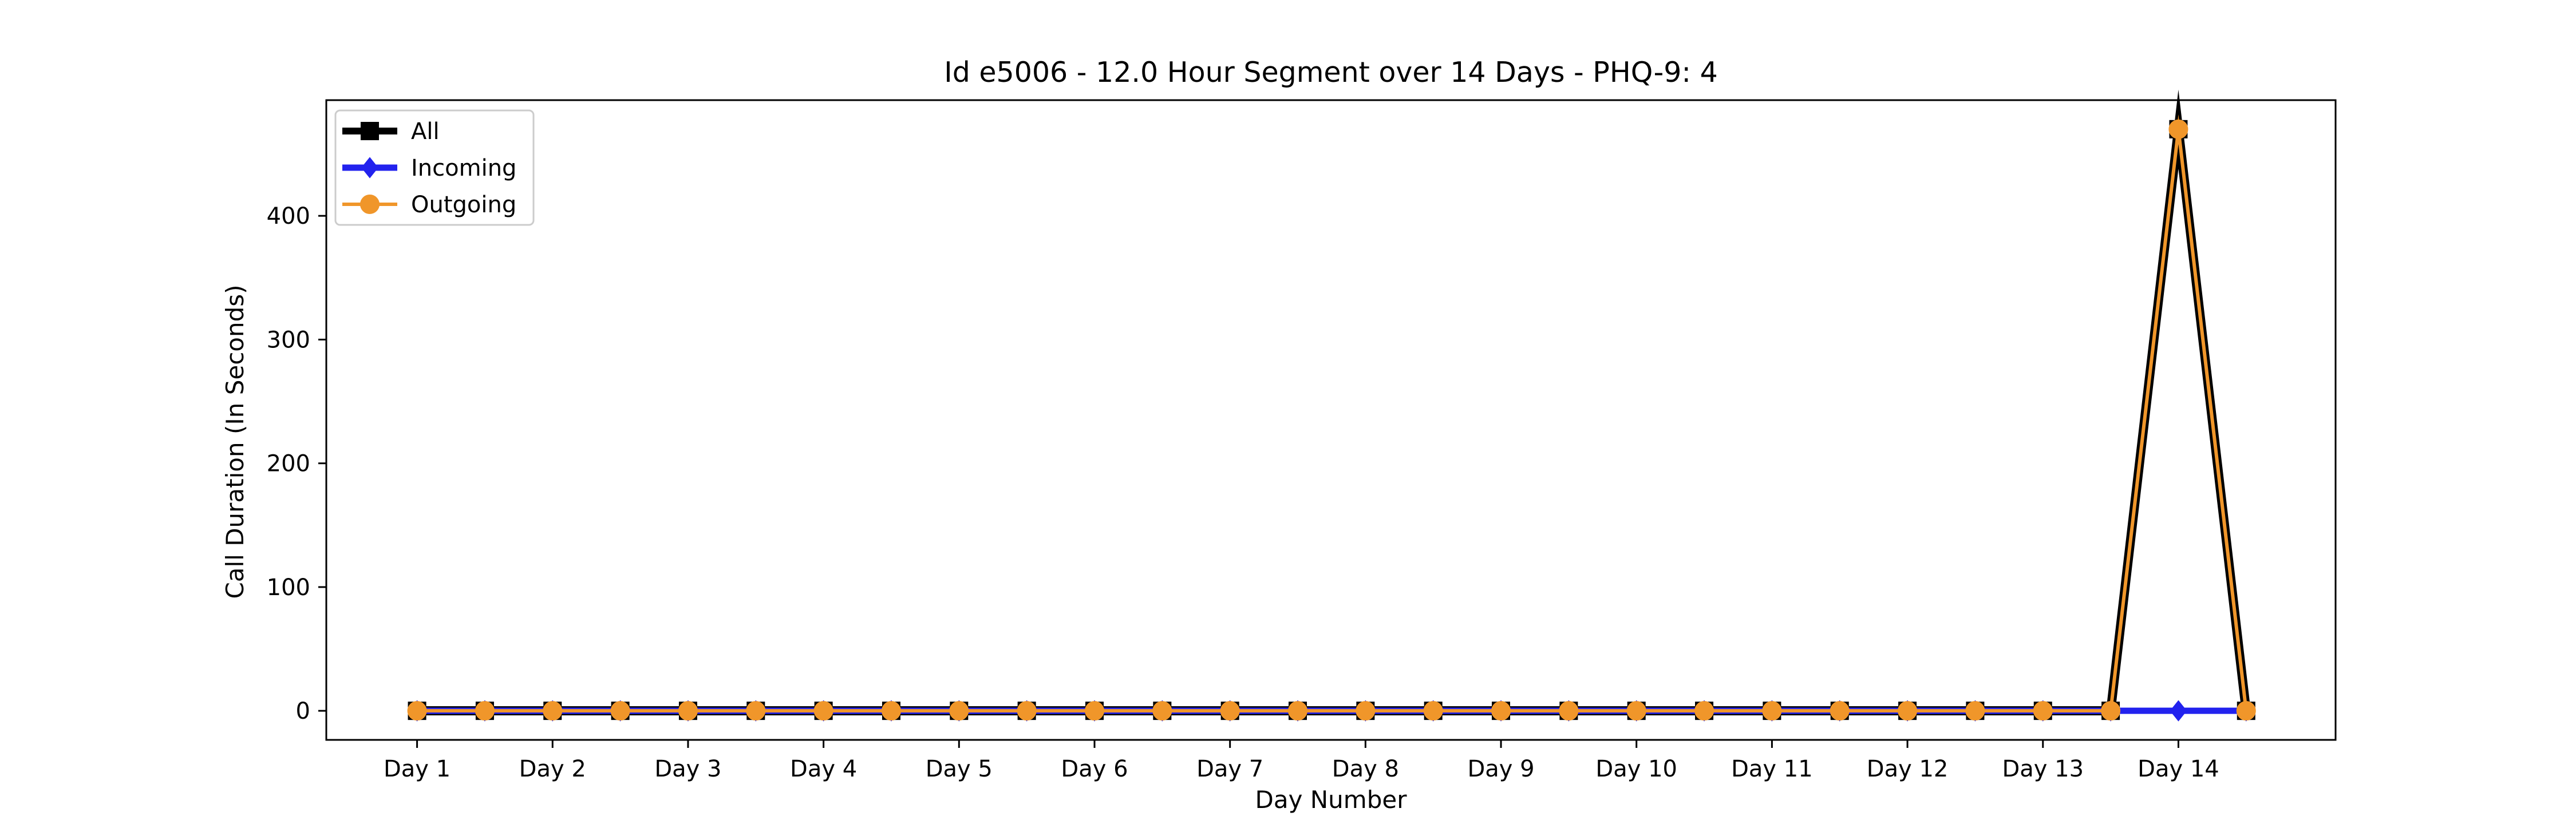 The height and width of the screenshot is (824, 2576). Describe the element at coordinates (552, 769) in the screenshot. I see `x-tick-label: Day 2` at that location.